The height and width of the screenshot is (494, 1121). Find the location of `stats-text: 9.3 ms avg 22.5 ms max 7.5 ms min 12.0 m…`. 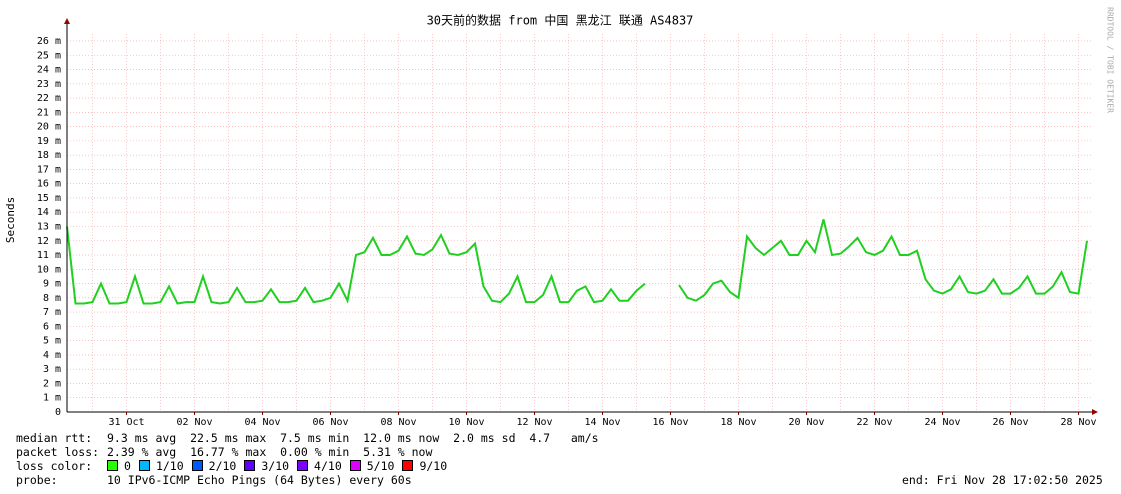

stats-text: 9.3 ms avg 22.5 ms max 7.5 ms min 12.0 m… is located at coordinates (353, 438).